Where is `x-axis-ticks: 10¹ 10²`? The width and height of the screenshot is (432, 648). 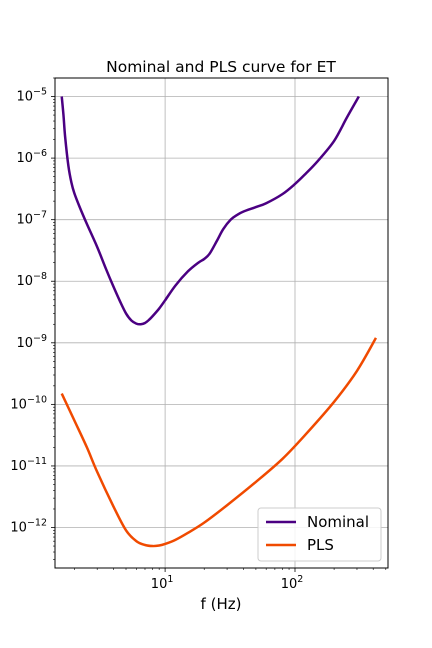 x-axis-ticks: 10¹ 10² is located at coordinates (230, 580).